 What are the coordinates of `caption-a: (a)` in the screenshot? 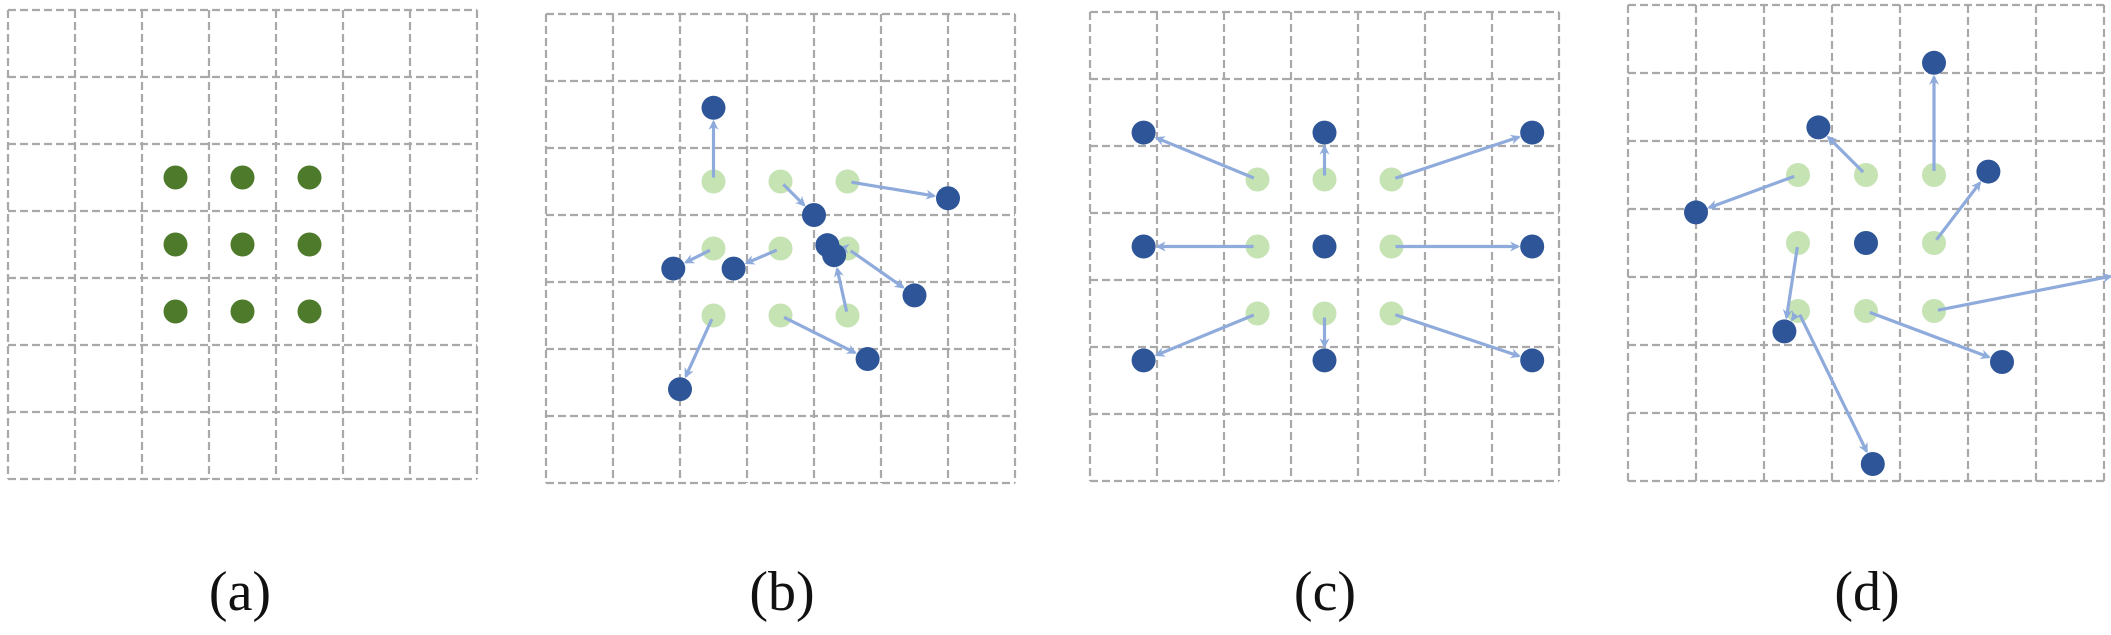 It's located at (240, 592).